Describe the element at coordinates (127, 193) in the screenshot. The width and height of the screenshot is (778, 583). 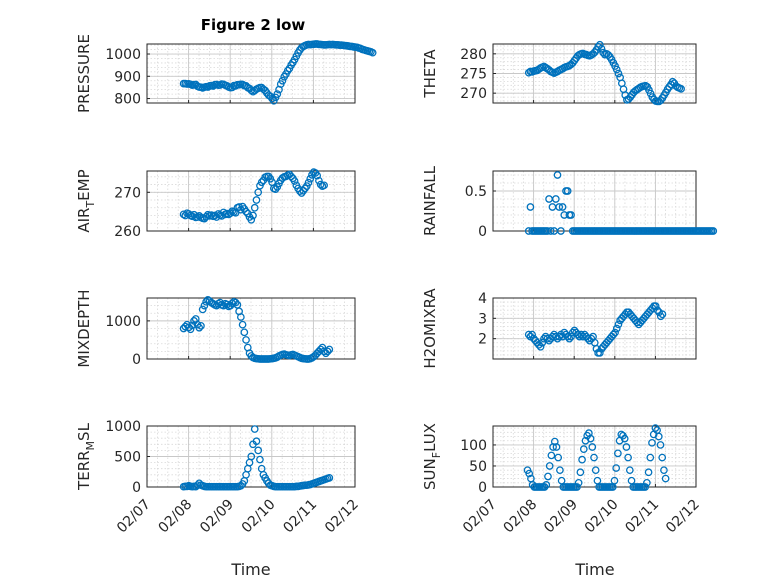
I see `y-tick-label: 270` at that location.